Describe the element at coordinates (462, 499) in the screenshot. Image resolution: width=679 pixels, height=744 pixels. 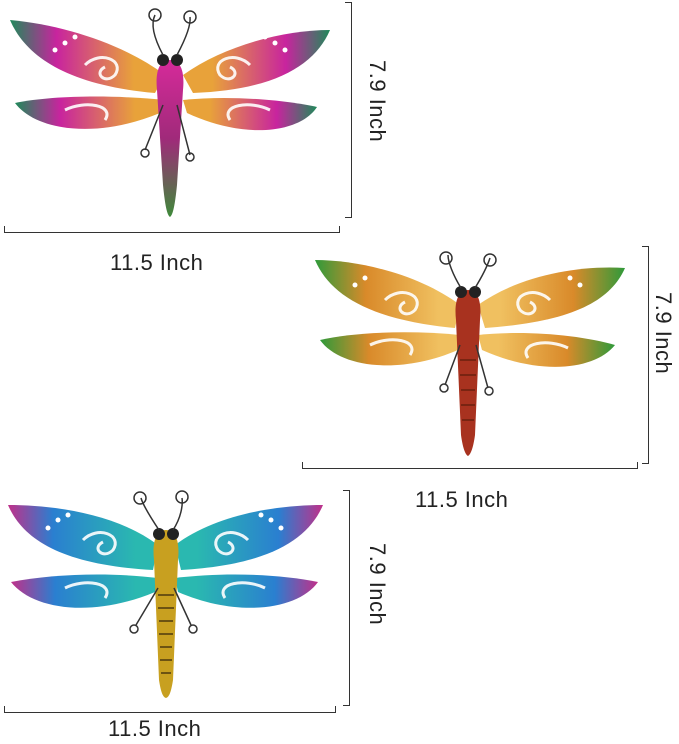
I see `width-label-orange: 11.5 Inch` at that location.